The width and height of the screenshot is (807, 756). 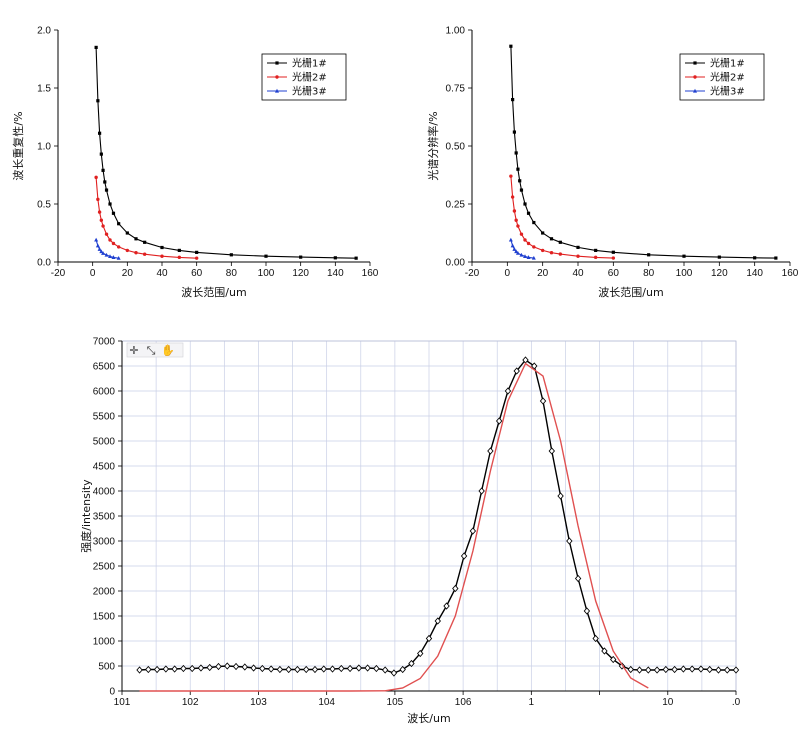 I want to click on toolbar-background, so click(x=155, y=350).